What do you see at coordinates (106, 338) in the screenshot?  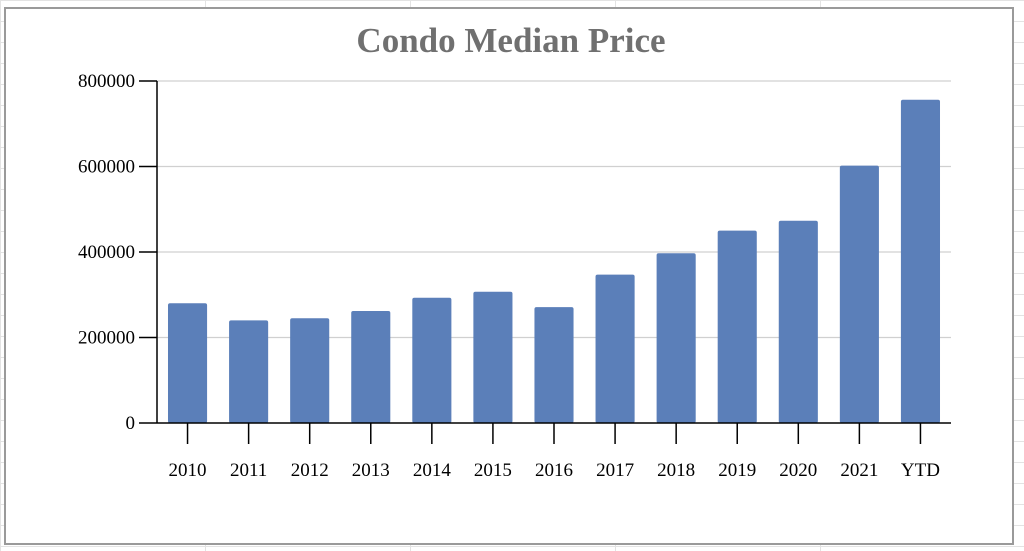 I see `y-tick-label: 200000` at bounding box center [106, 338].